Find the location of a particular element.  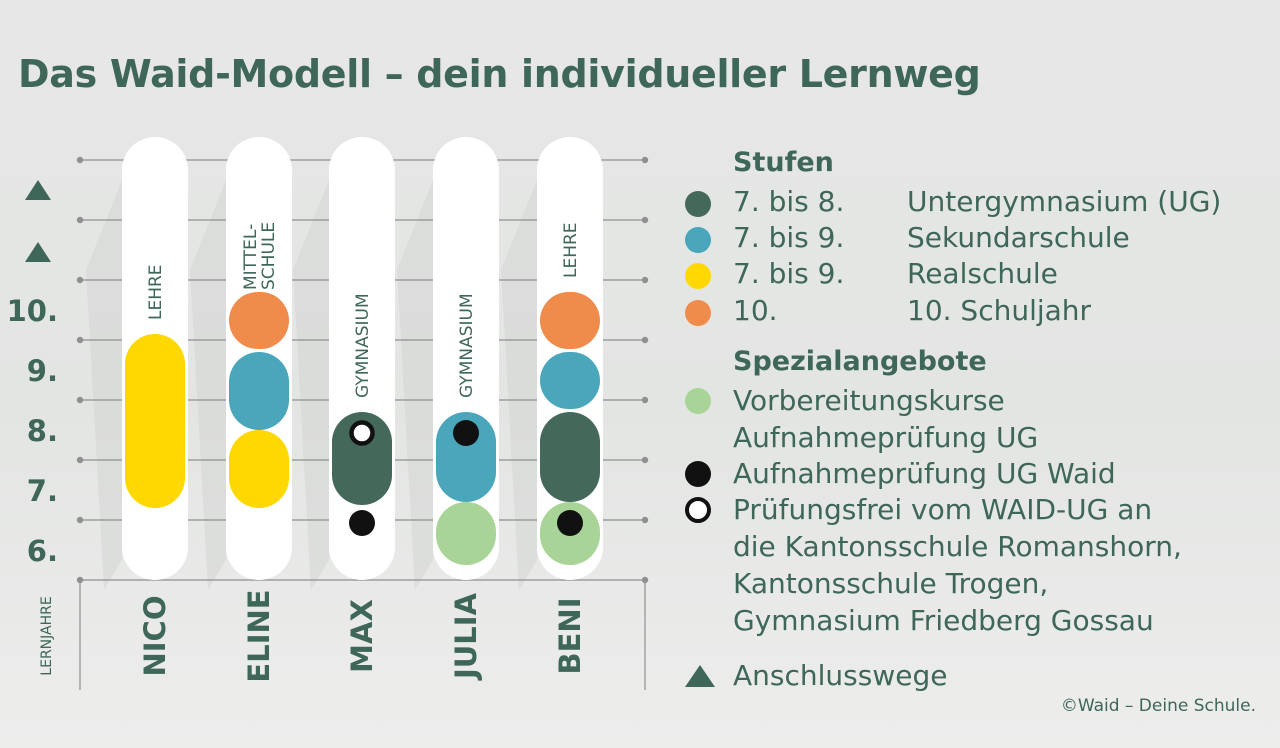

legend-item-aufnahmepruefung: Aufnahmeprüfung UG Waid is located at coordinates (980, 473).